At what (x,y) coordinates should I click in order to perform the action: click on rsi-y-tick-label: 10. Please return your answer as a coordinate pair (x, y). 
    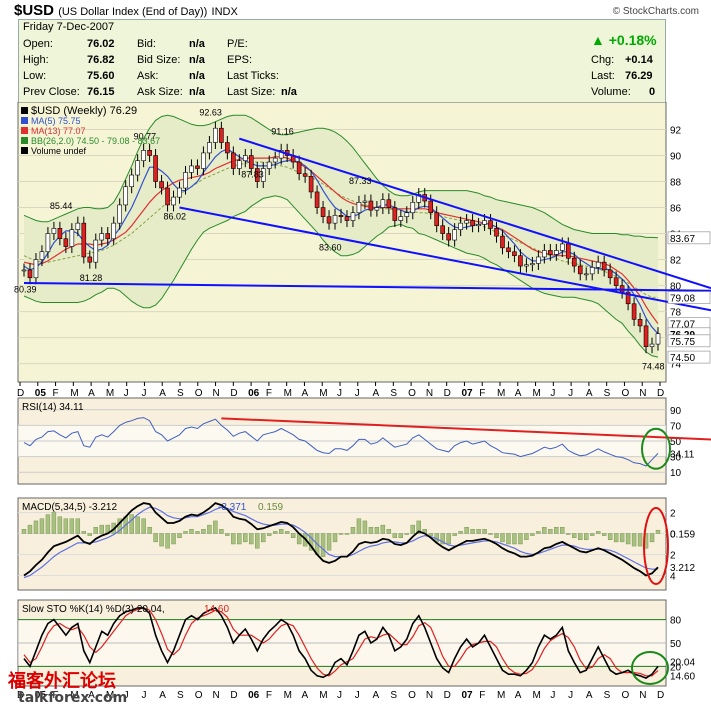
    Looking at the image, I should click on (676, 473).